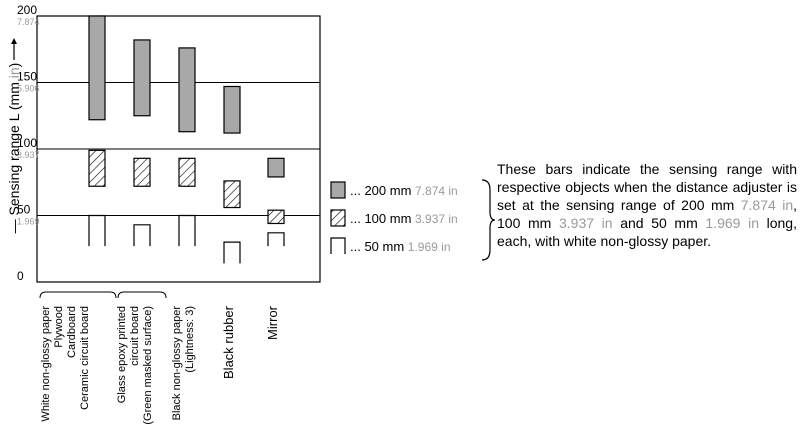 The image size is (802, 424). I want to click on y-tick-label-mm: 100, so click(27, 143).